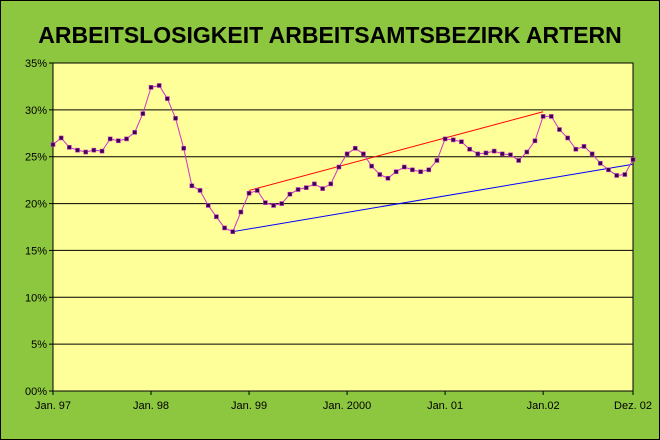  What do you see at coordinates (249, 406) in the screenshot?
I see `x-tick-label: Jan. 99` at bounding box center [249, 406].